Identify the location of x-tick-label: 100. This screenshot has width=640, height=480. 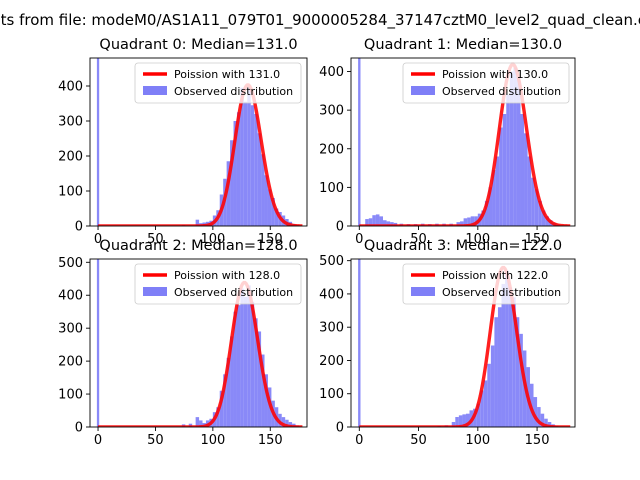
(212, 239).